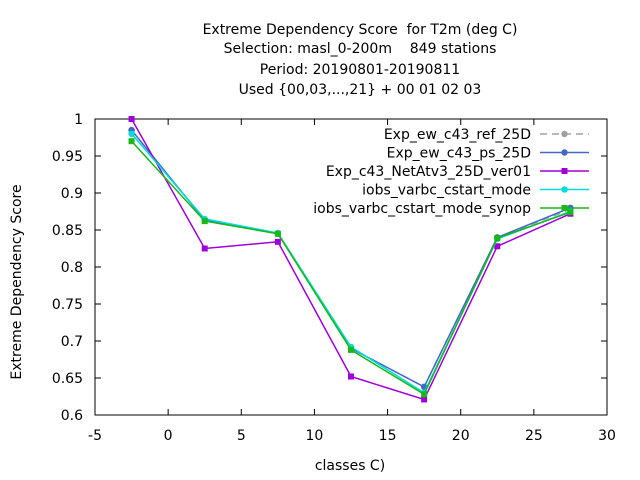 Image resolution: width=640 pixels, height=480 pixels. What do you see at coordinates (67, 305) in the screenshot?
I see `y-tick-label: 0.75` at bounding box center [67, 305].